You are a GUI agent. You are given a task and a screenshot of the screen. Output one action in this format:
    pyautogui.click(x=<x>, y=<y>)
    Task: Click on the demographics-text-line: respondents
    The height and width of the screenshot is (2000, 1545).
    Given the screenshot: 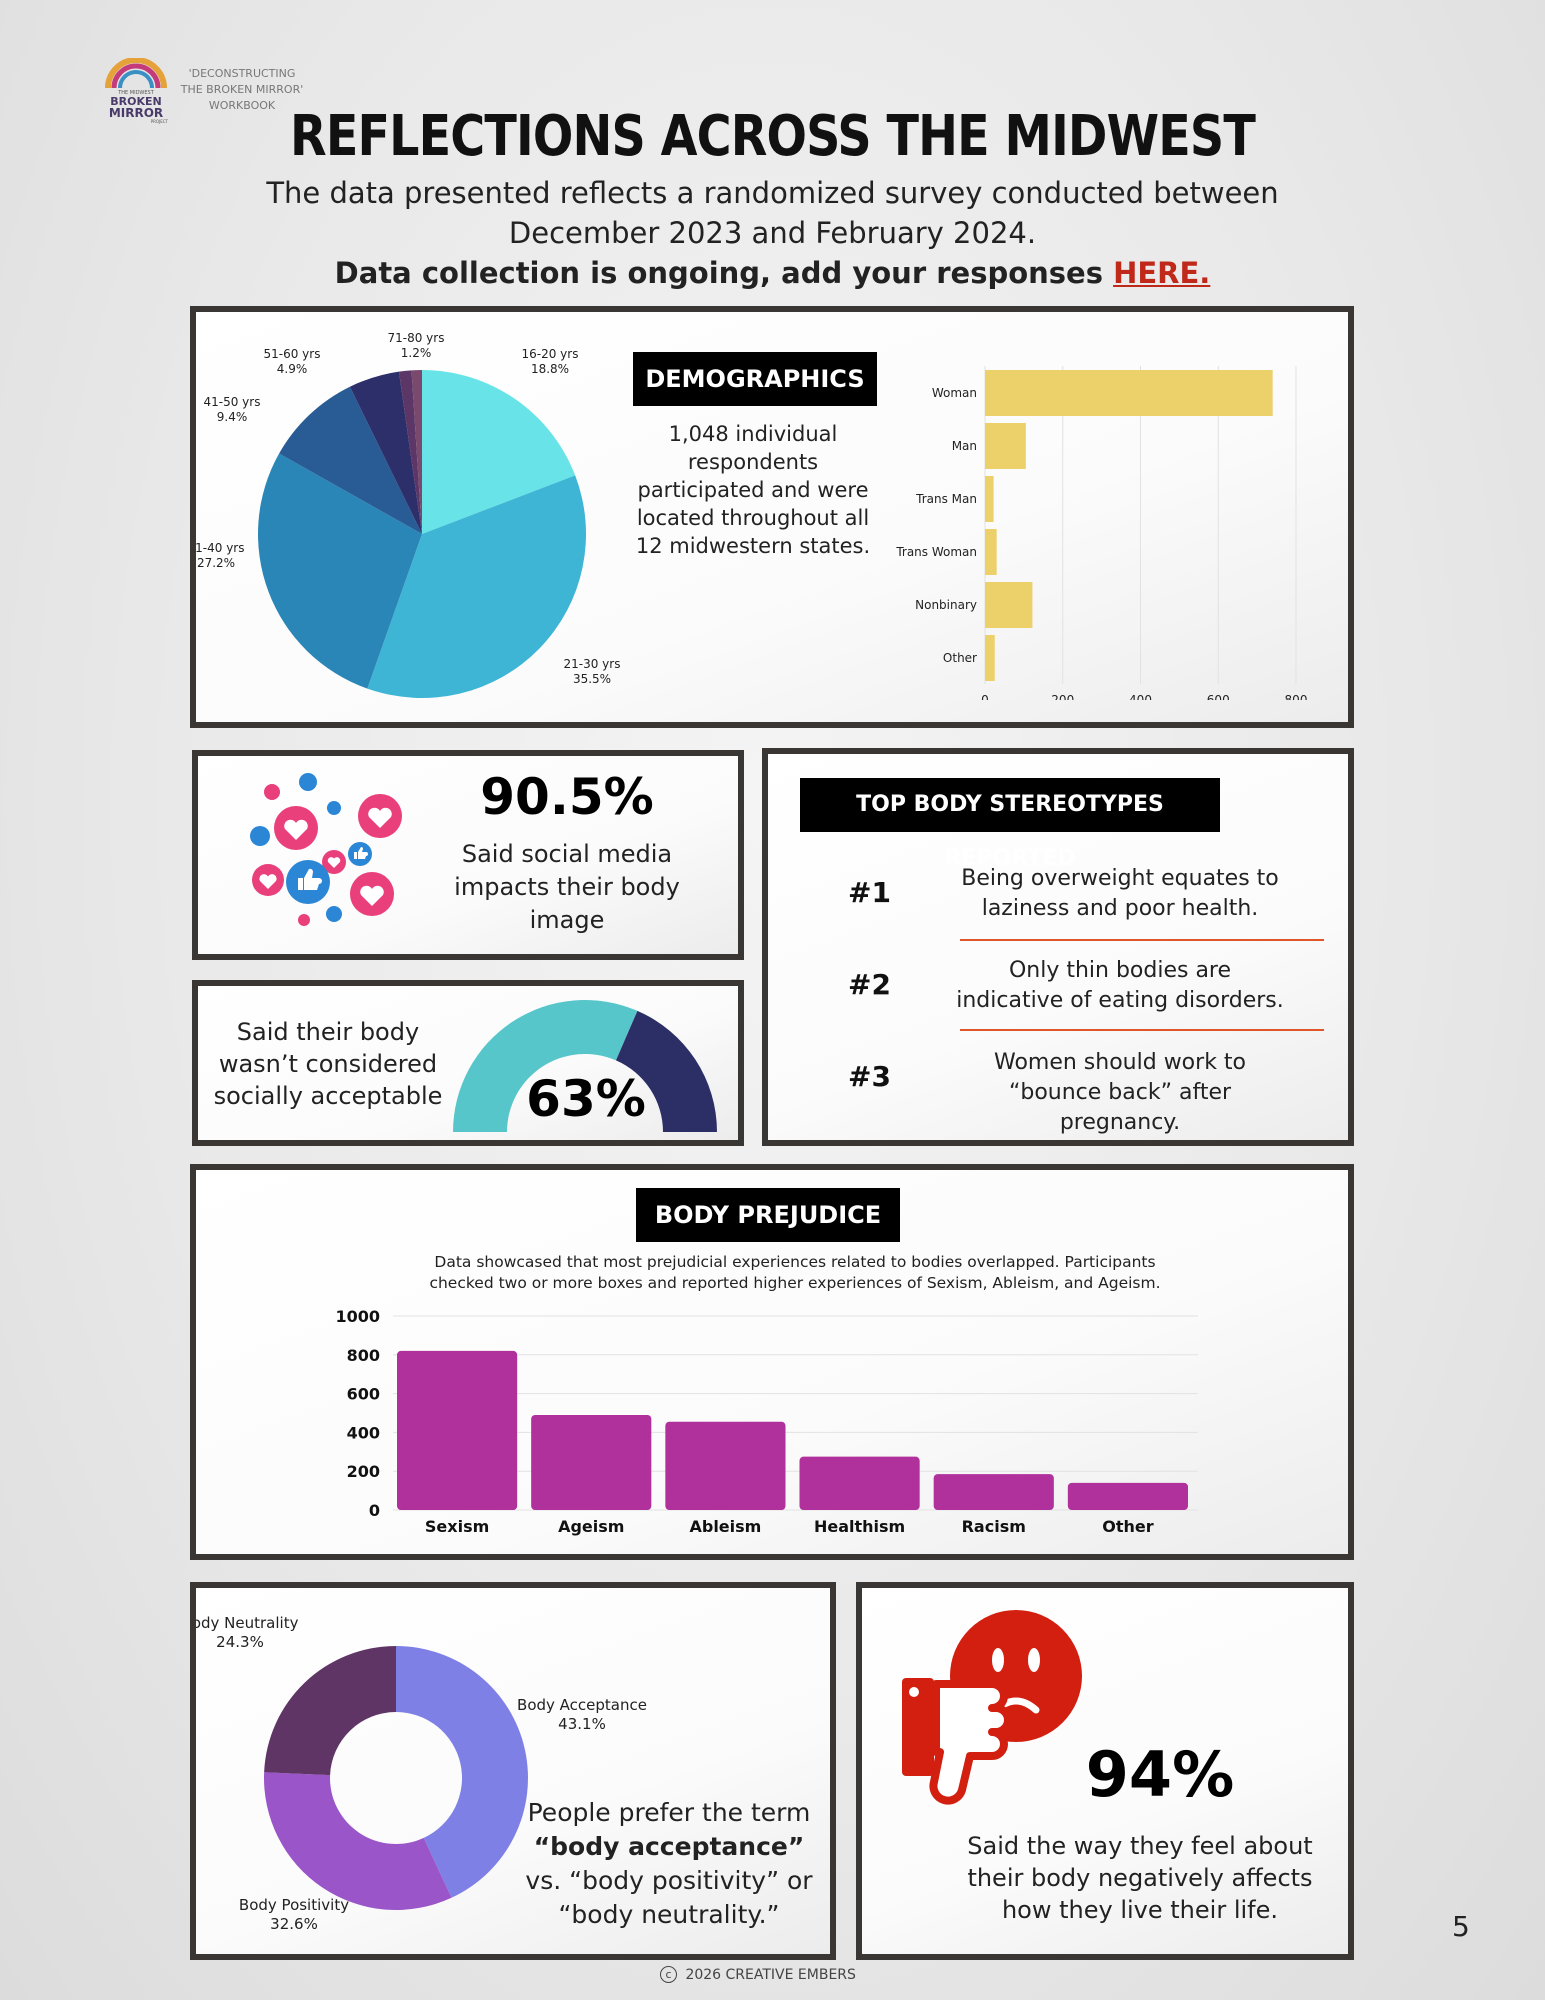 What is the action you would take?
    pyautogui.click(x=753, y=462)
    